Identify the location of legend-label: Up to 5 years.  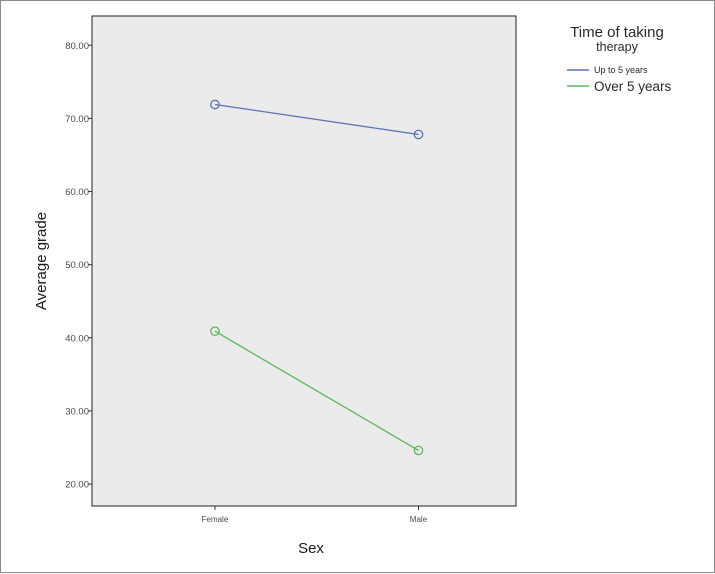
(621, 70).